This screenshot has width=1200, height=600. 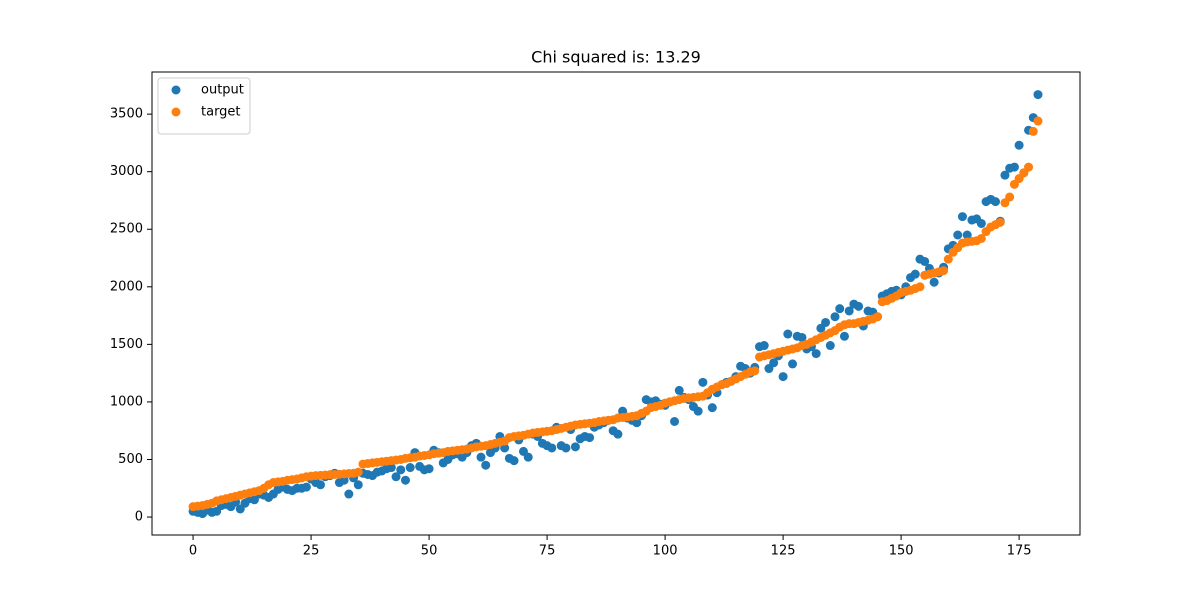 What do you see at coordinates (126, 286) in the screenshot?
I see `y-tick-label: 2000` at bounding box center [126, 286].